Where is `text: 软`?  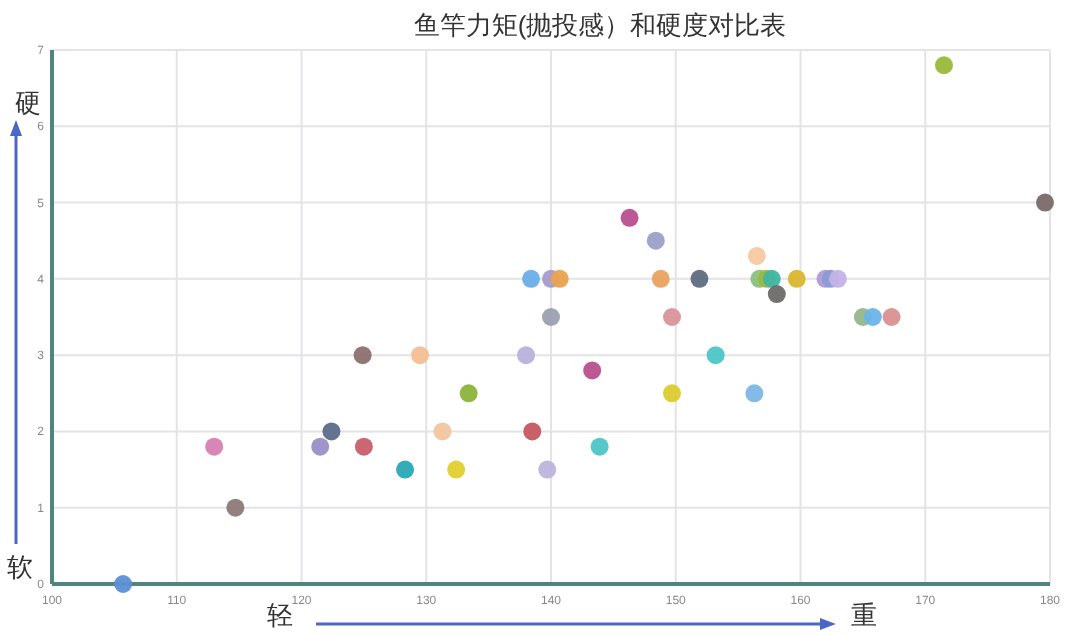
text: 软 is located at coordinates (20, 567).